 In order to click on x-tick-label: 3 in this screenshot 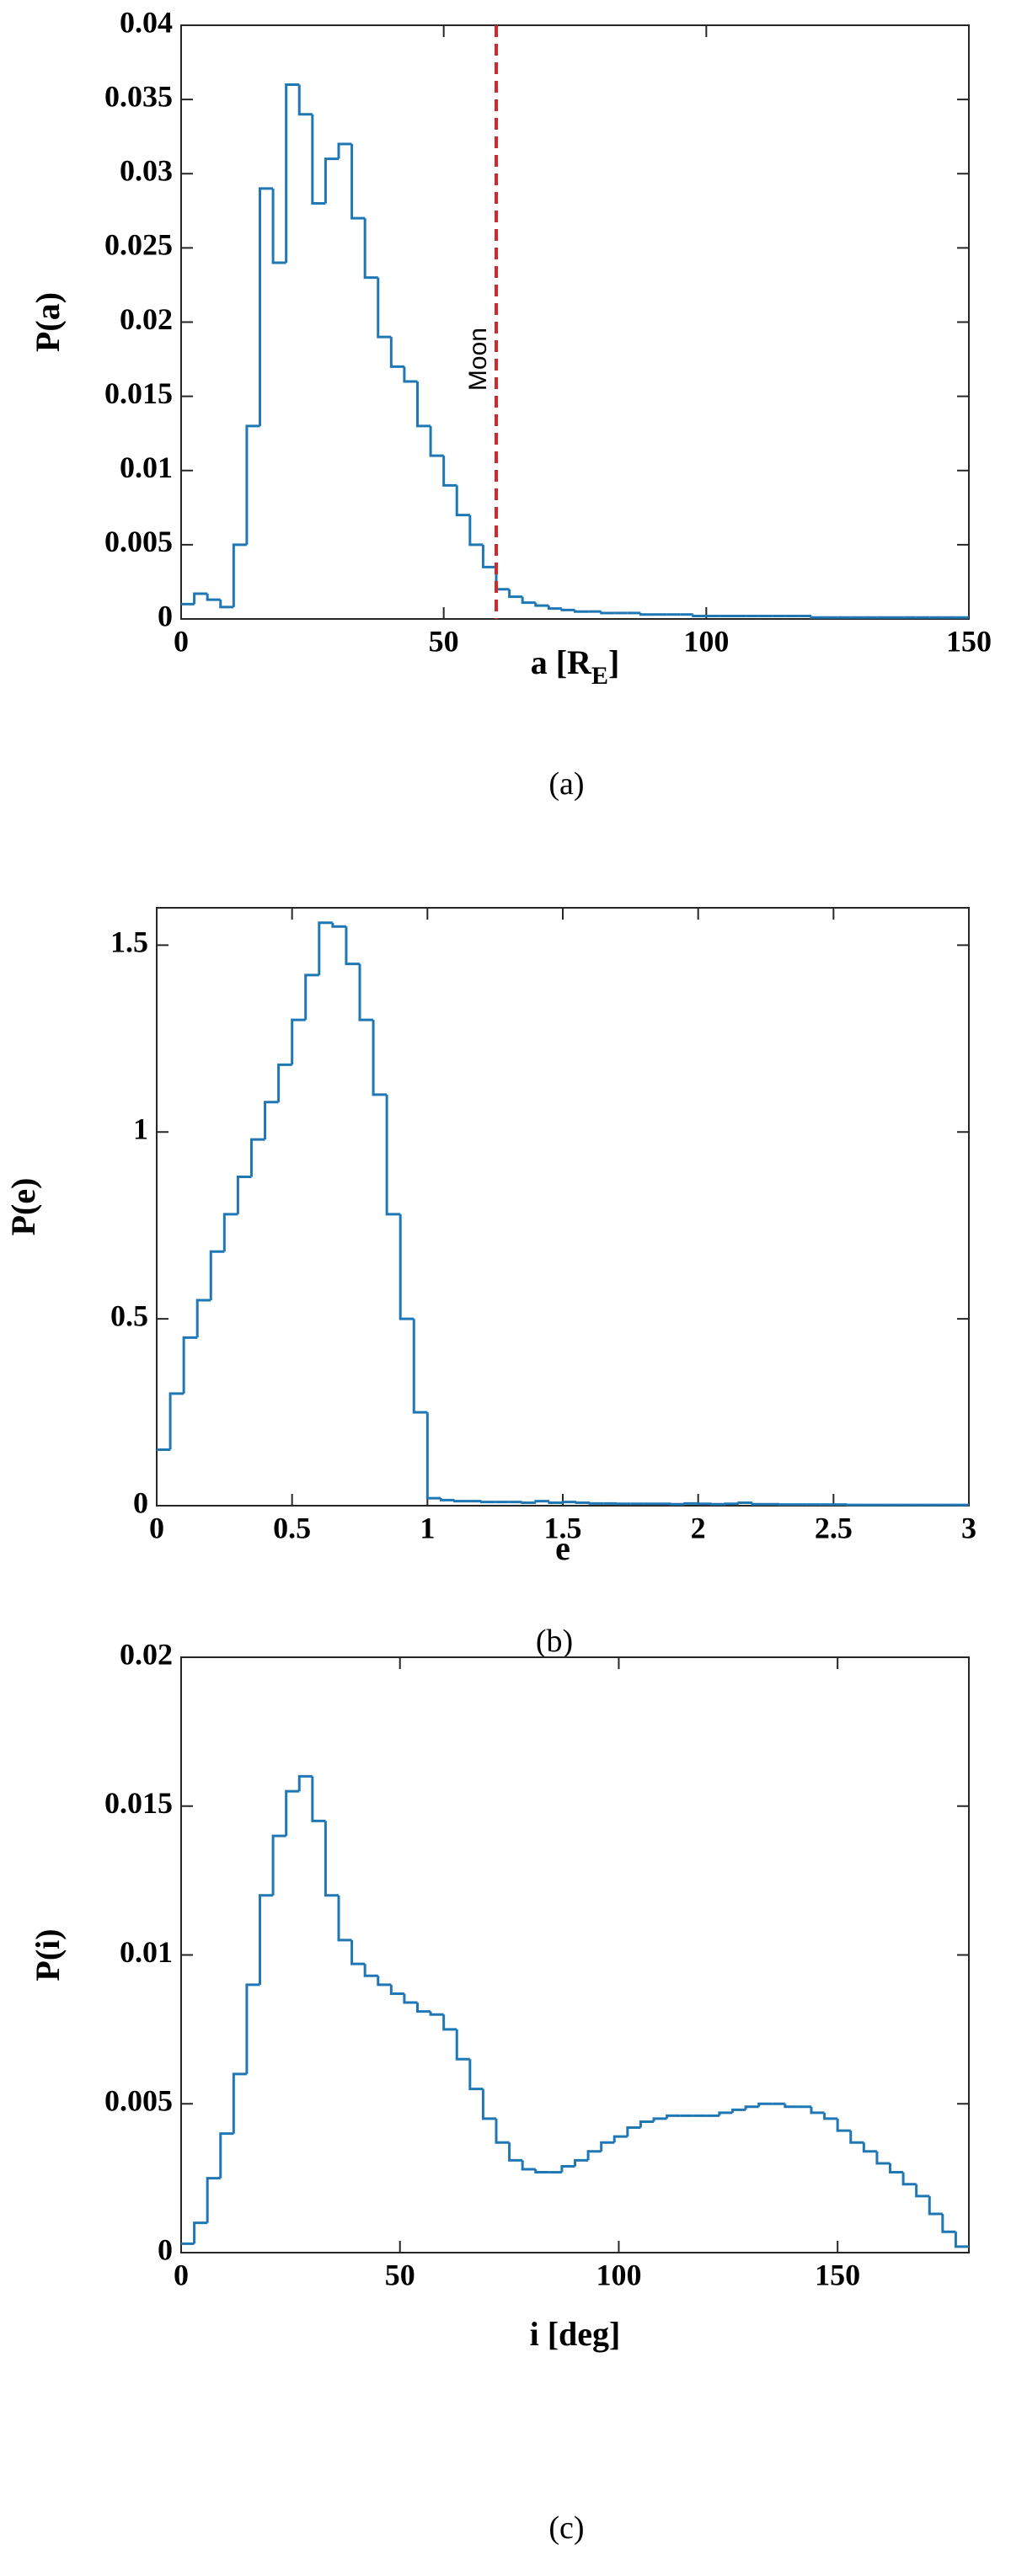, I will do `click(968, 1527)`.